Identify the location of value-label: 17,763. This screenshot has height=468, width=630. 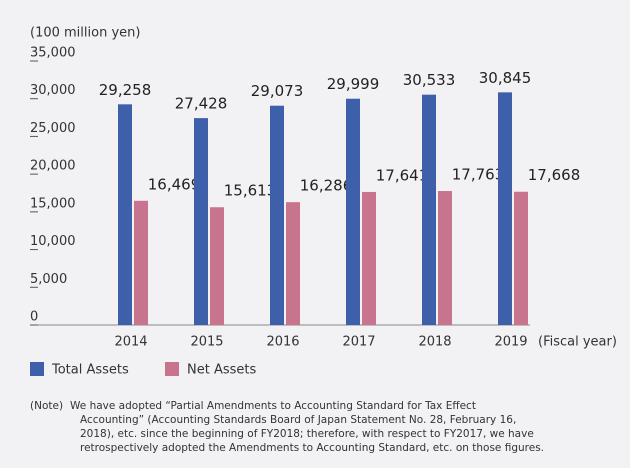
(478, 175).